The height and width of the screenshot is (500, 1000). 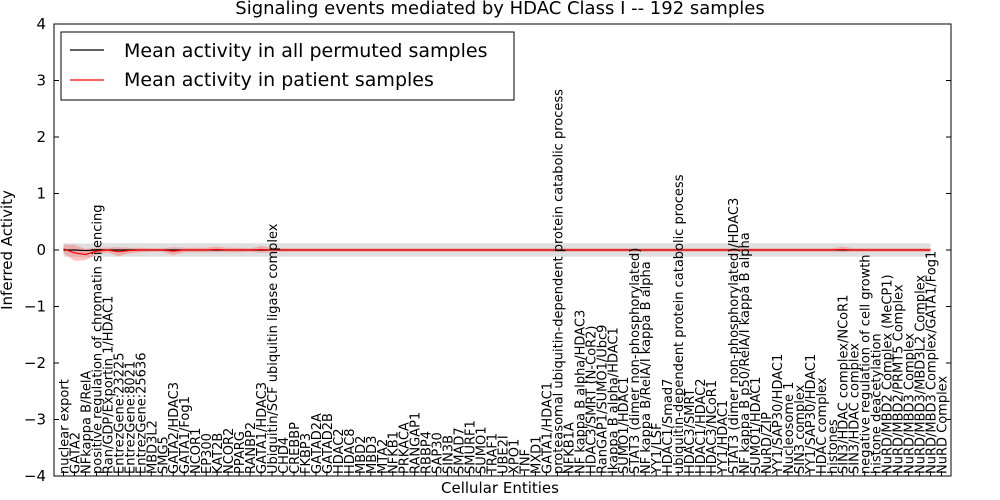 I want to click on x-tick-label: YY1/LSF, so click(x=657, y=448).